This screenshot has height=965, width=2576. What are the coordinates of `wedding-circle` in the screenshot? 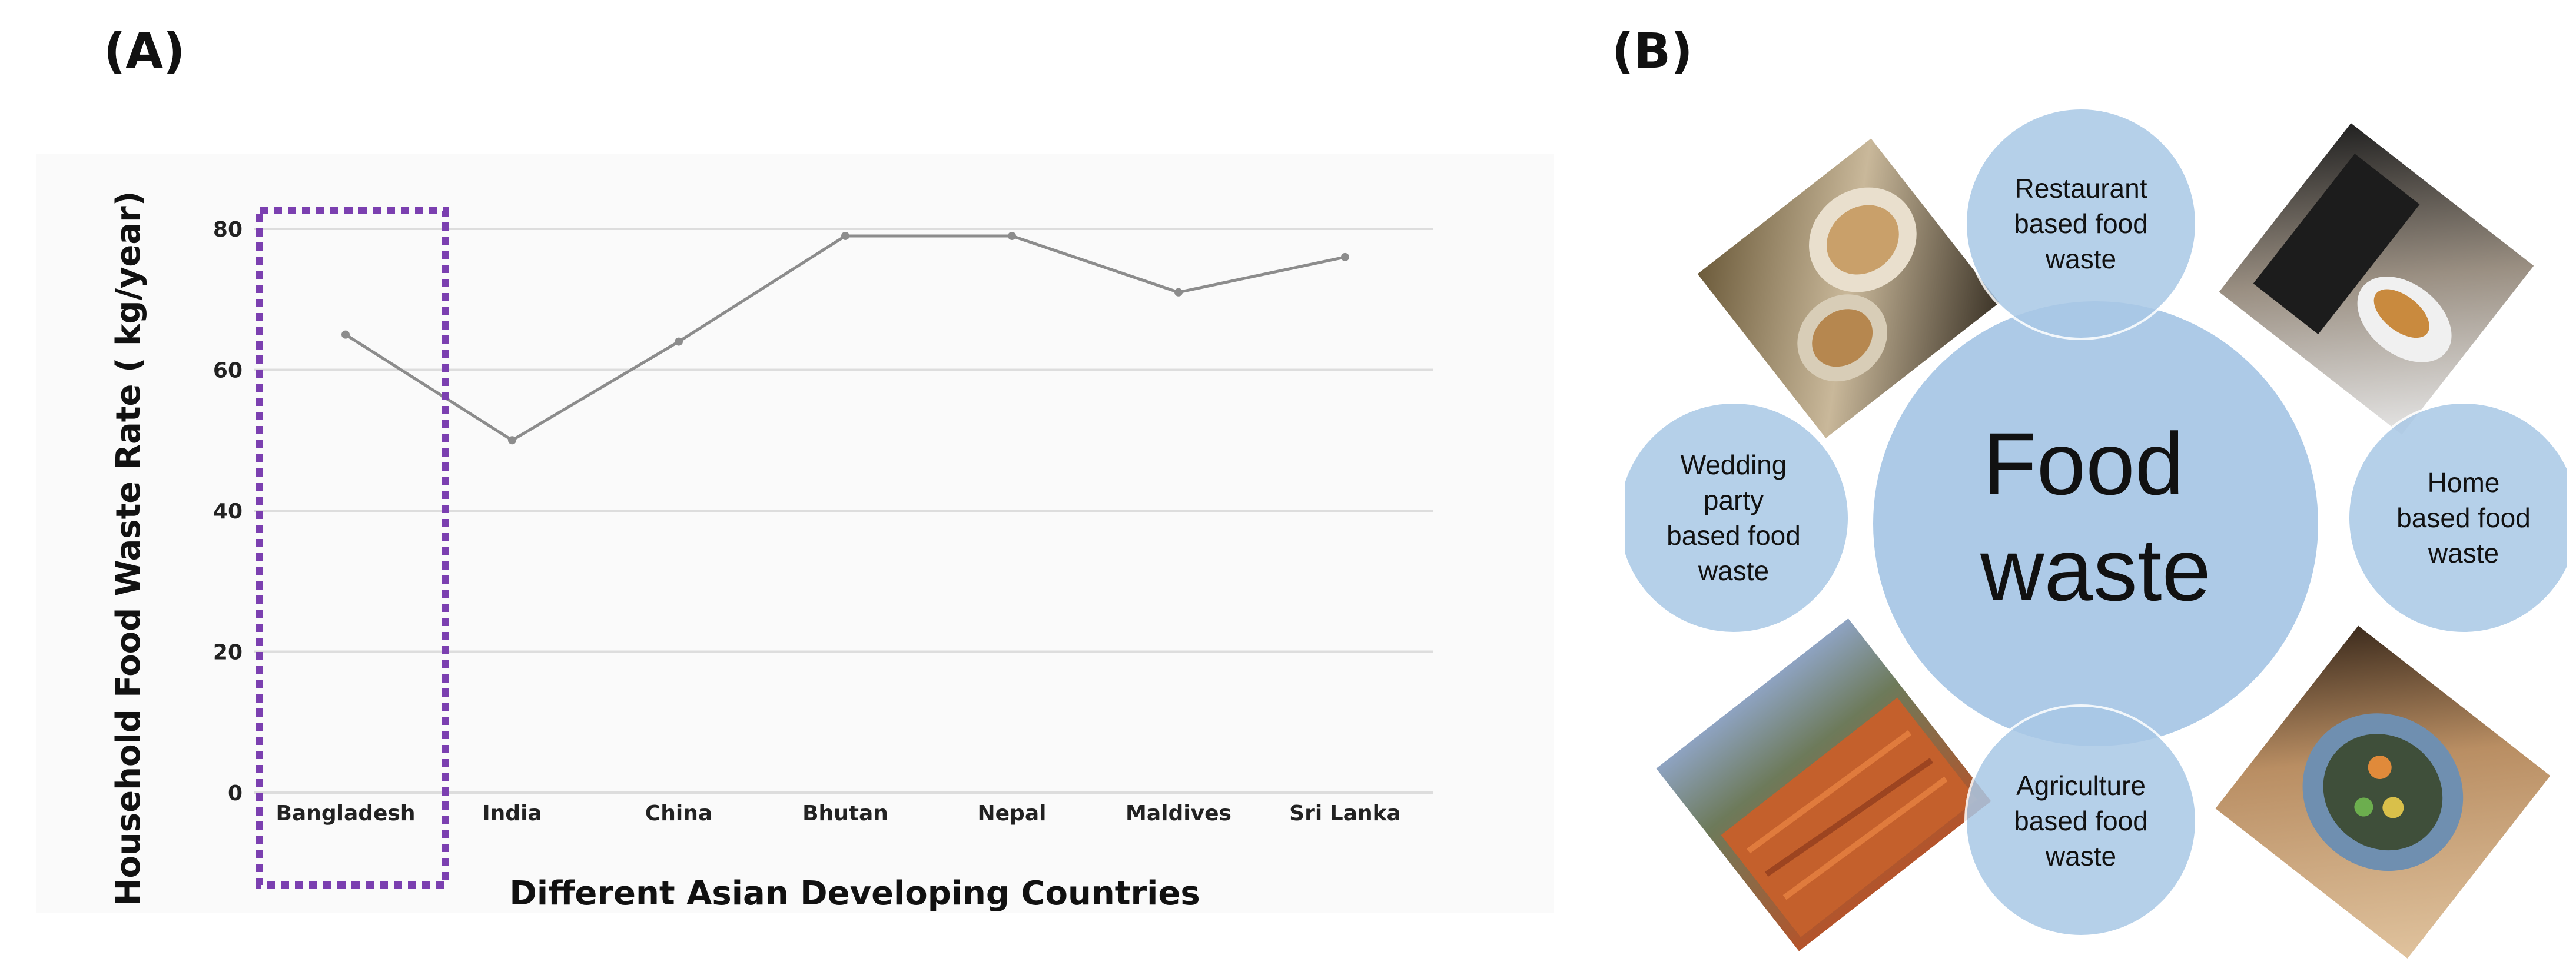 It's located at (1737, 517).